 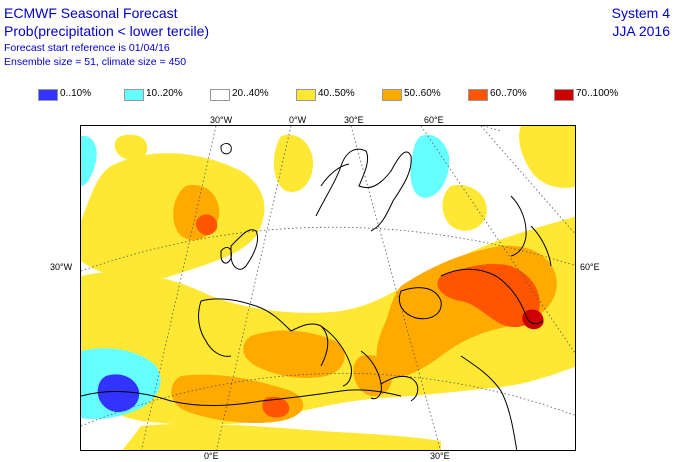 I want to click on legend-label-40-50: 40..50%, so click(x=336, y=93).